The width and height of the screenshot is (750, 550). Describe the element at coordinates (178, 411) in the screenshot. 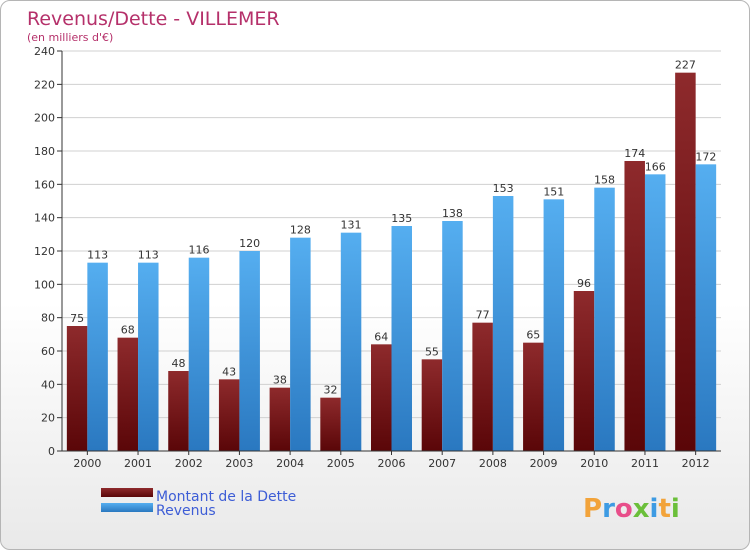

I see `bar-debt-2002` at that location.